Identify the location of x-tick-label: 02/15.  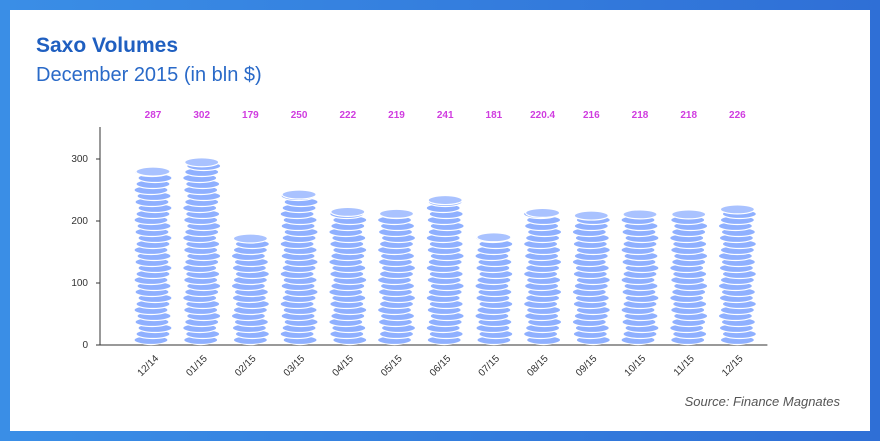
(246, 366).